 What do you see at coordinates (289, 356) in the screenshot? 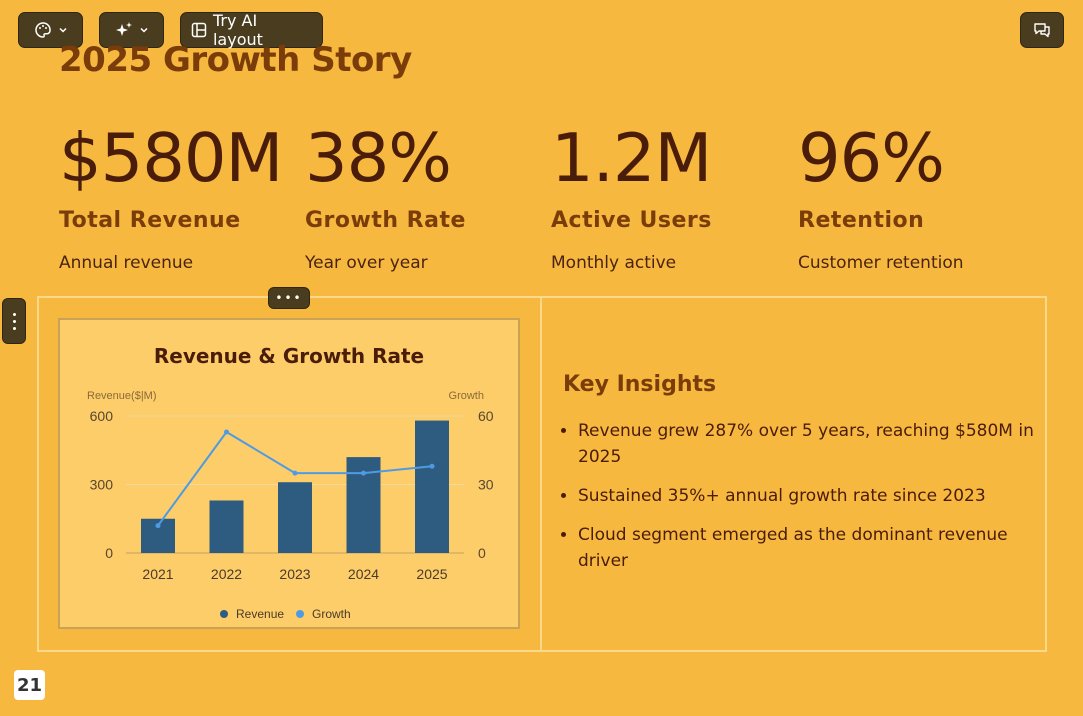
I see `chart-title: Revenue & Growth Rate` at bounding box center [289, 356].